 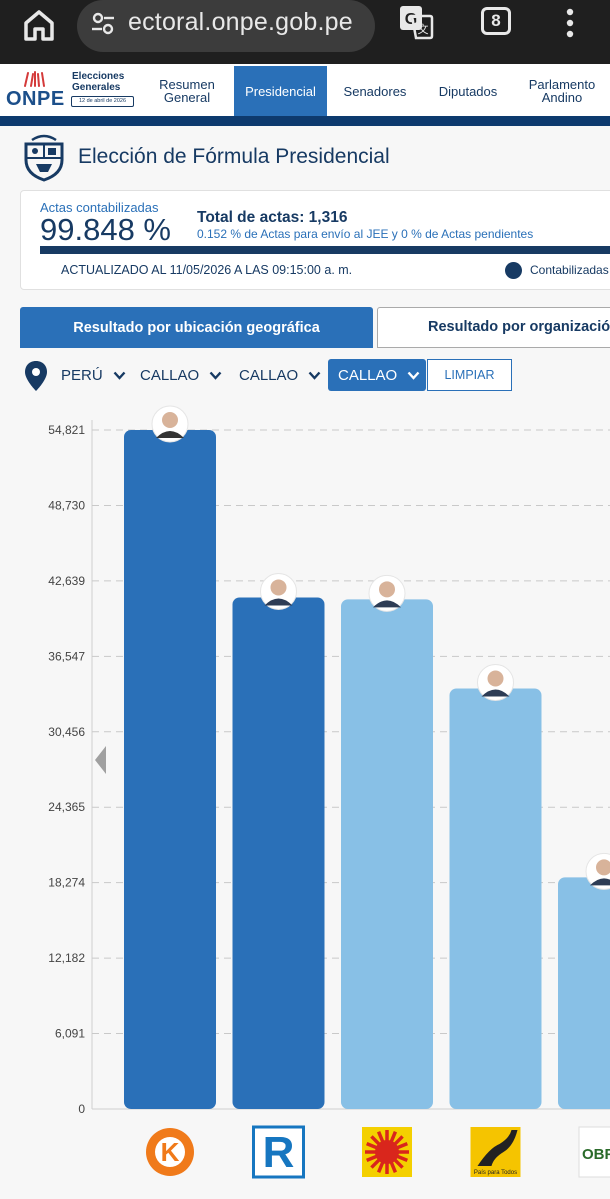 I want to click on svg-text: G, so click(x=411, y=19).